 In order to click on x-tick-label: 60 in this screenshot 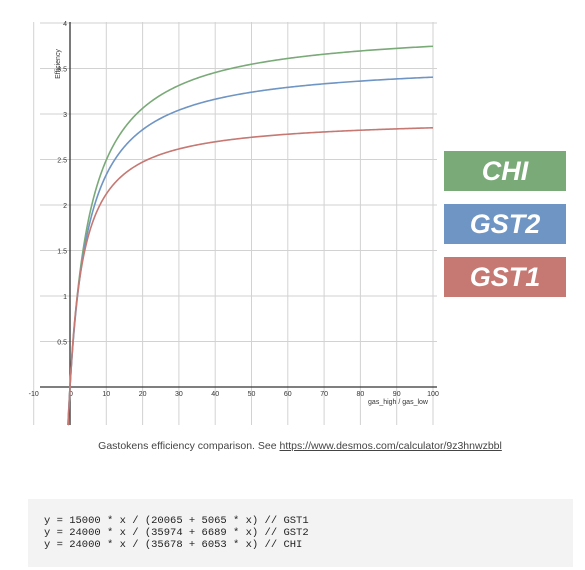, I will do `click(288, 394)`.